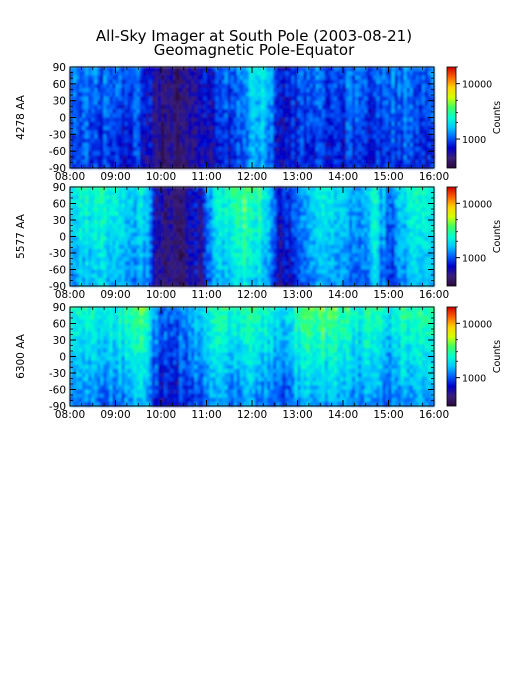 Image resolution: width=510 pixels, height=680 pixels. What do you see at coordinates (21, 117) in the screenshot?
I see `panel-ylabel: 4278 AA` at bounding box center [21, 117].